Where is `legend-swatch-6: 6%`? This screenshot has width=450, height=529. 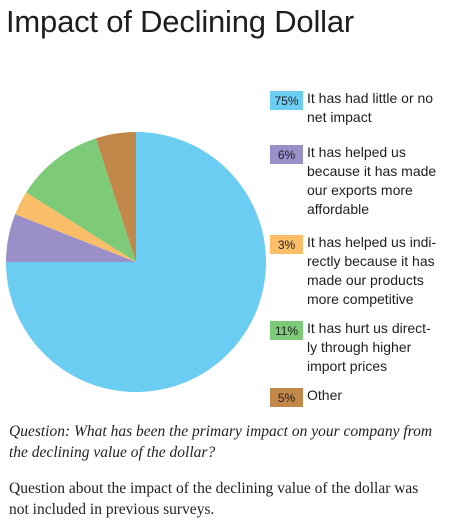
legend-swatch-6: 6% is located at coordinates (286, 154).